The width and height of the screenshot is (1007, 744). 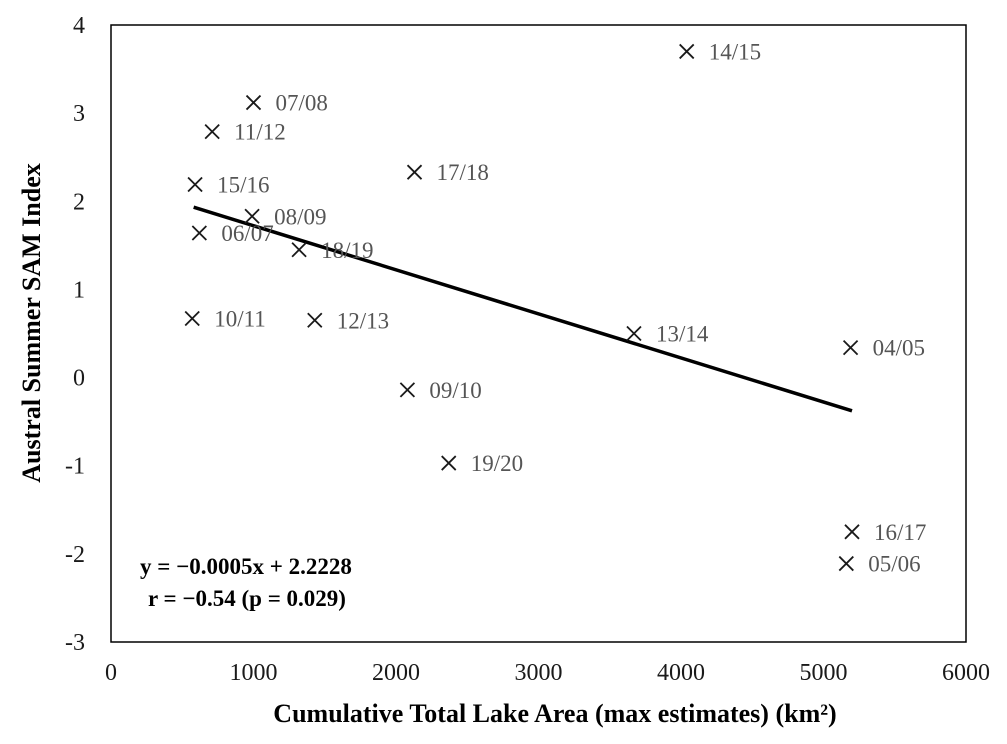 I want to click on correlation-stat: r = −0.54 (p = 0.029), so click(x=247, y=598).